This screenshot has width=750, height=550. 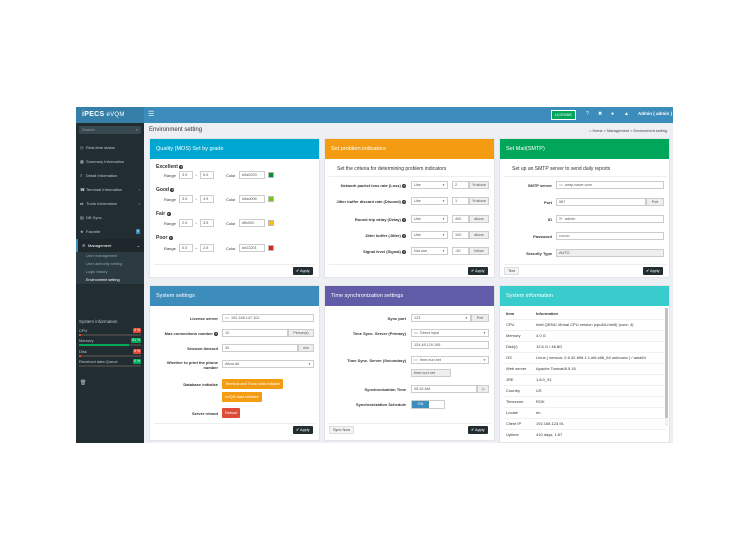 I want to click on license-button: LICENSE, so click(x=563, y=115).